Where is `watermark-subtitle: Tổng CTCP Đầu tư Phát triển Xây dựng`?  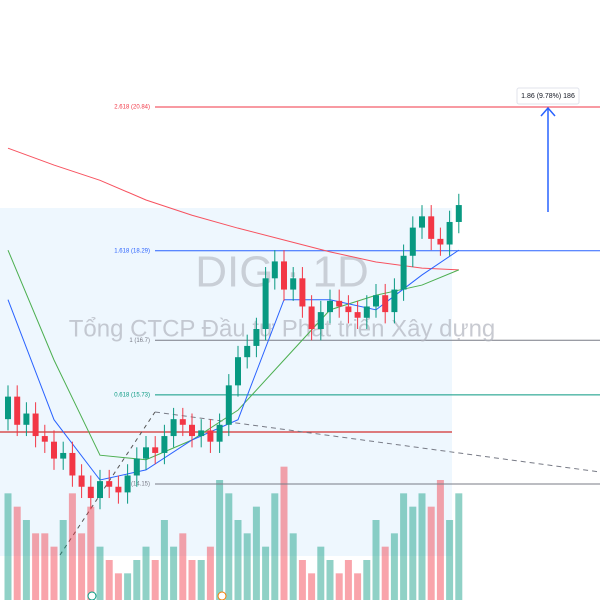
watermark-subtitle: Tổng CTCP Đầu tư Phát triển Xây dựng is located at coordinates (282, 328).